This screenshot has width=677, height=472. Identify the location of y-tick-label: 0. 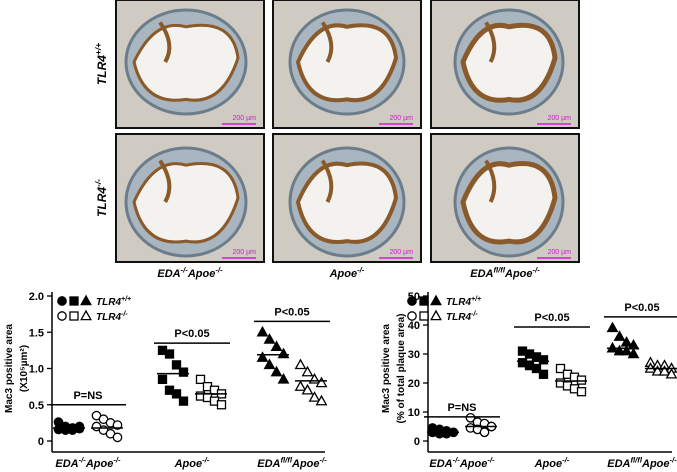
(417, 442).